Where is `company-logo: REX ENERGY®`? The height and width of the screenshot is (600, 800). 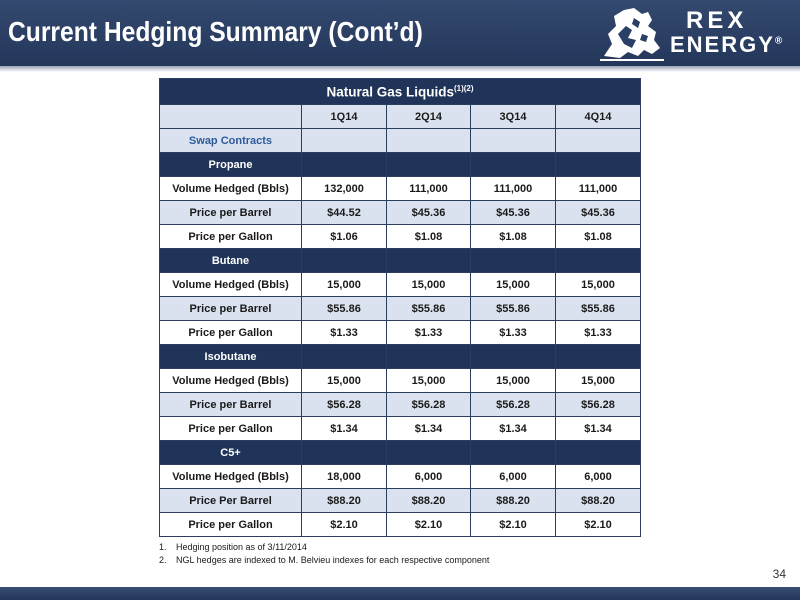
company-logo: REX ENERGY® is located at coordinates (696, 33).